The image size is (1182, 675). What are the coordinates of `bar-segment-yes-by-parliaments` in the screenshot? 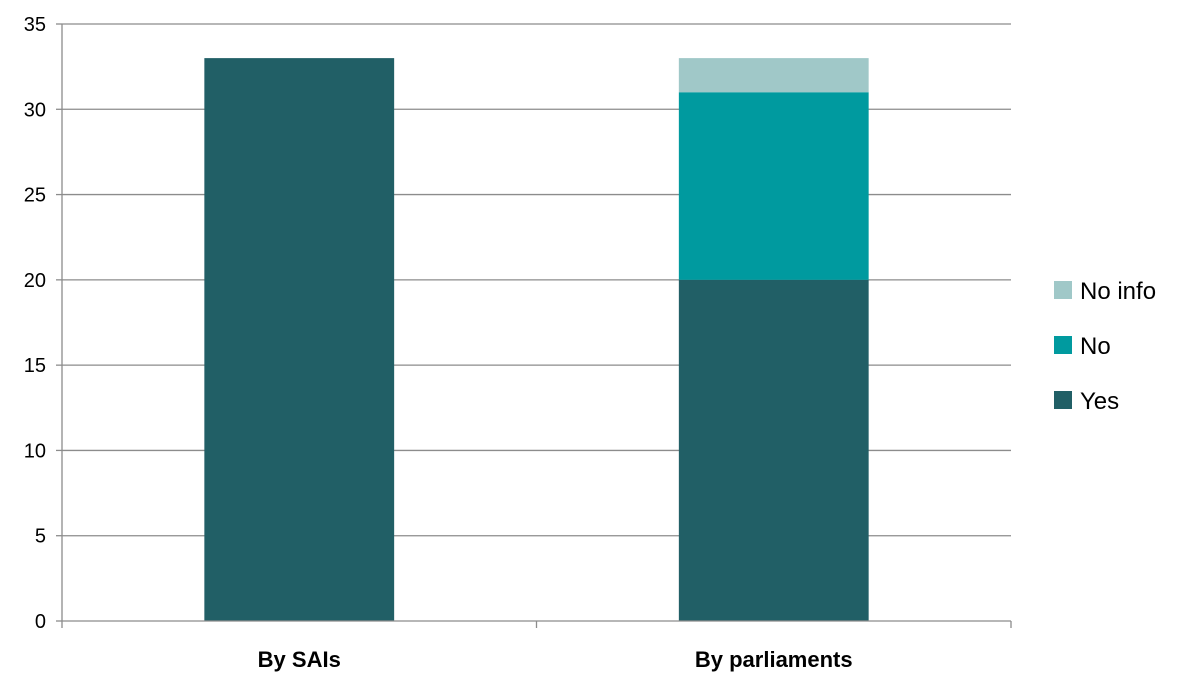 It's located at (773, 450).